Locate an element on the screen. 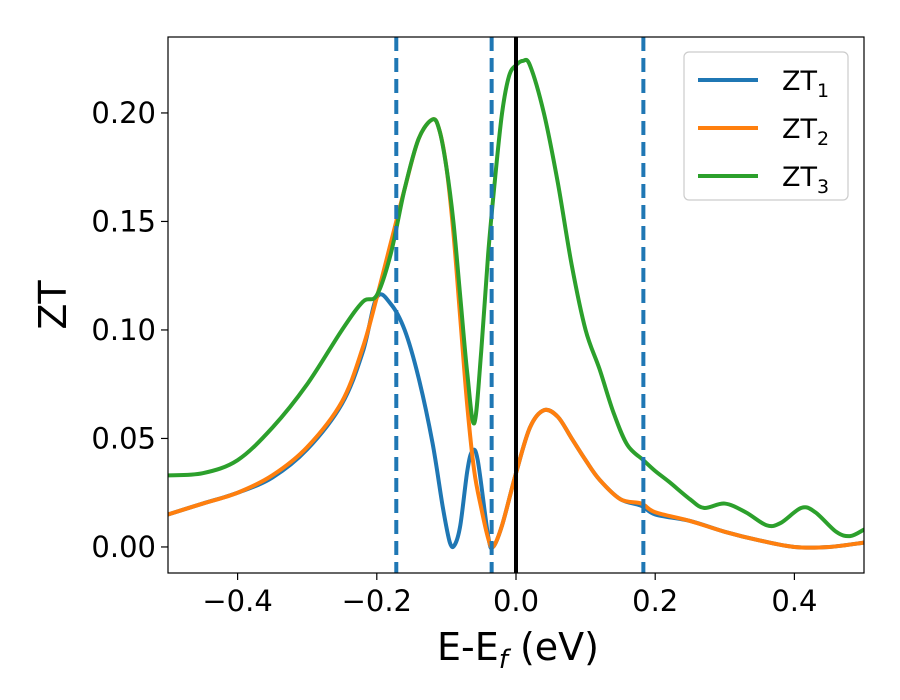 This screenshot has height=700, width=900. legend-label-zt2: ZT2 is located at coordinates (805, 132).